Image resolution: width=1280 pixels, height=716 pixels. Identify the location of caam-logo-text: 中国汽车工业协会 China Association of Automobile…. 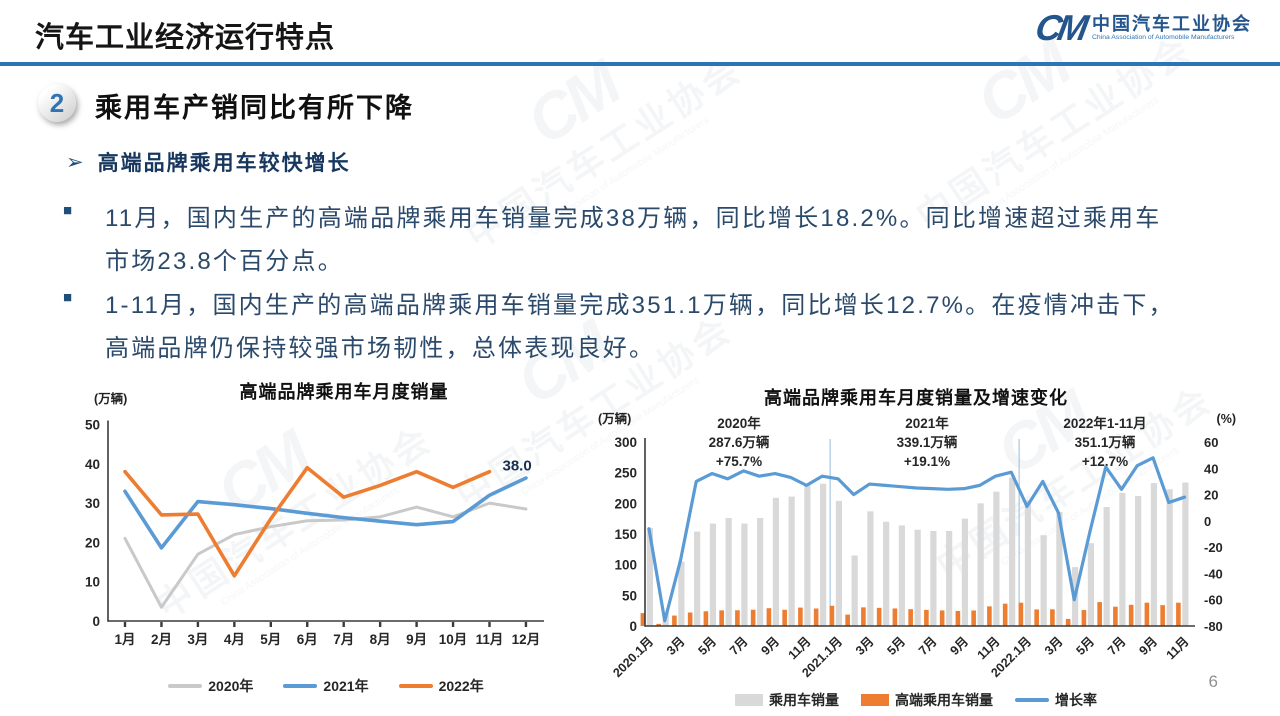
(1172, 28).